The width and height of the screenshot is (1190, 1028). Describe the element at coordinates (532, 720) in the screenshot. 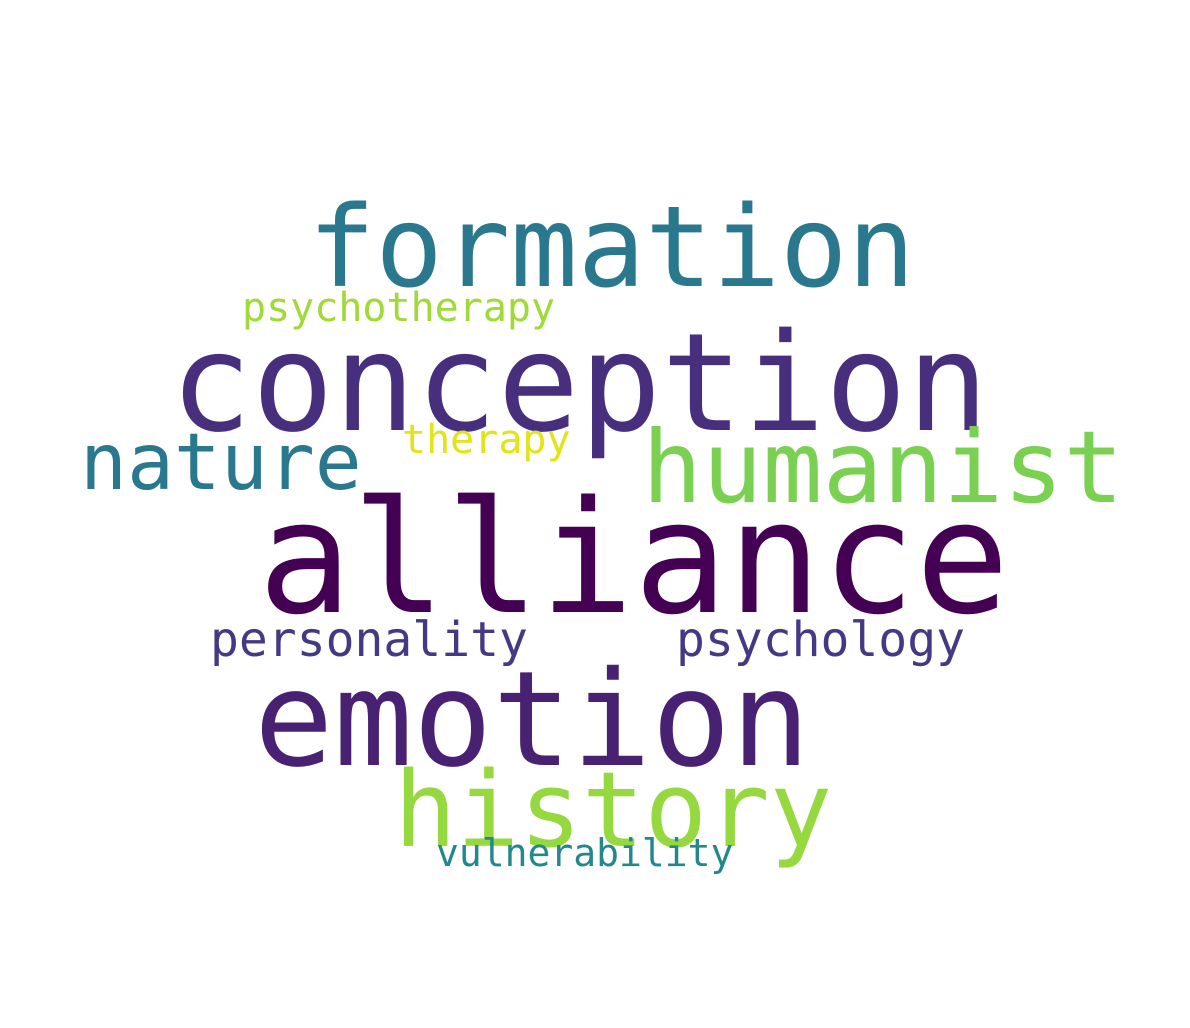

I see `word-emotion: emotion` at that location.